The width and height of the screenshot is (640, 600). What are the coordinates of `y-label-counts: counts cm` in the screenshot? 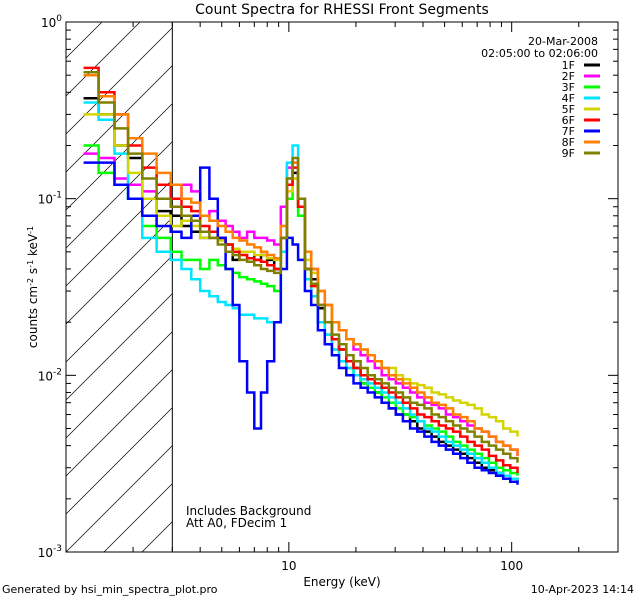 It's located at (33, 317).